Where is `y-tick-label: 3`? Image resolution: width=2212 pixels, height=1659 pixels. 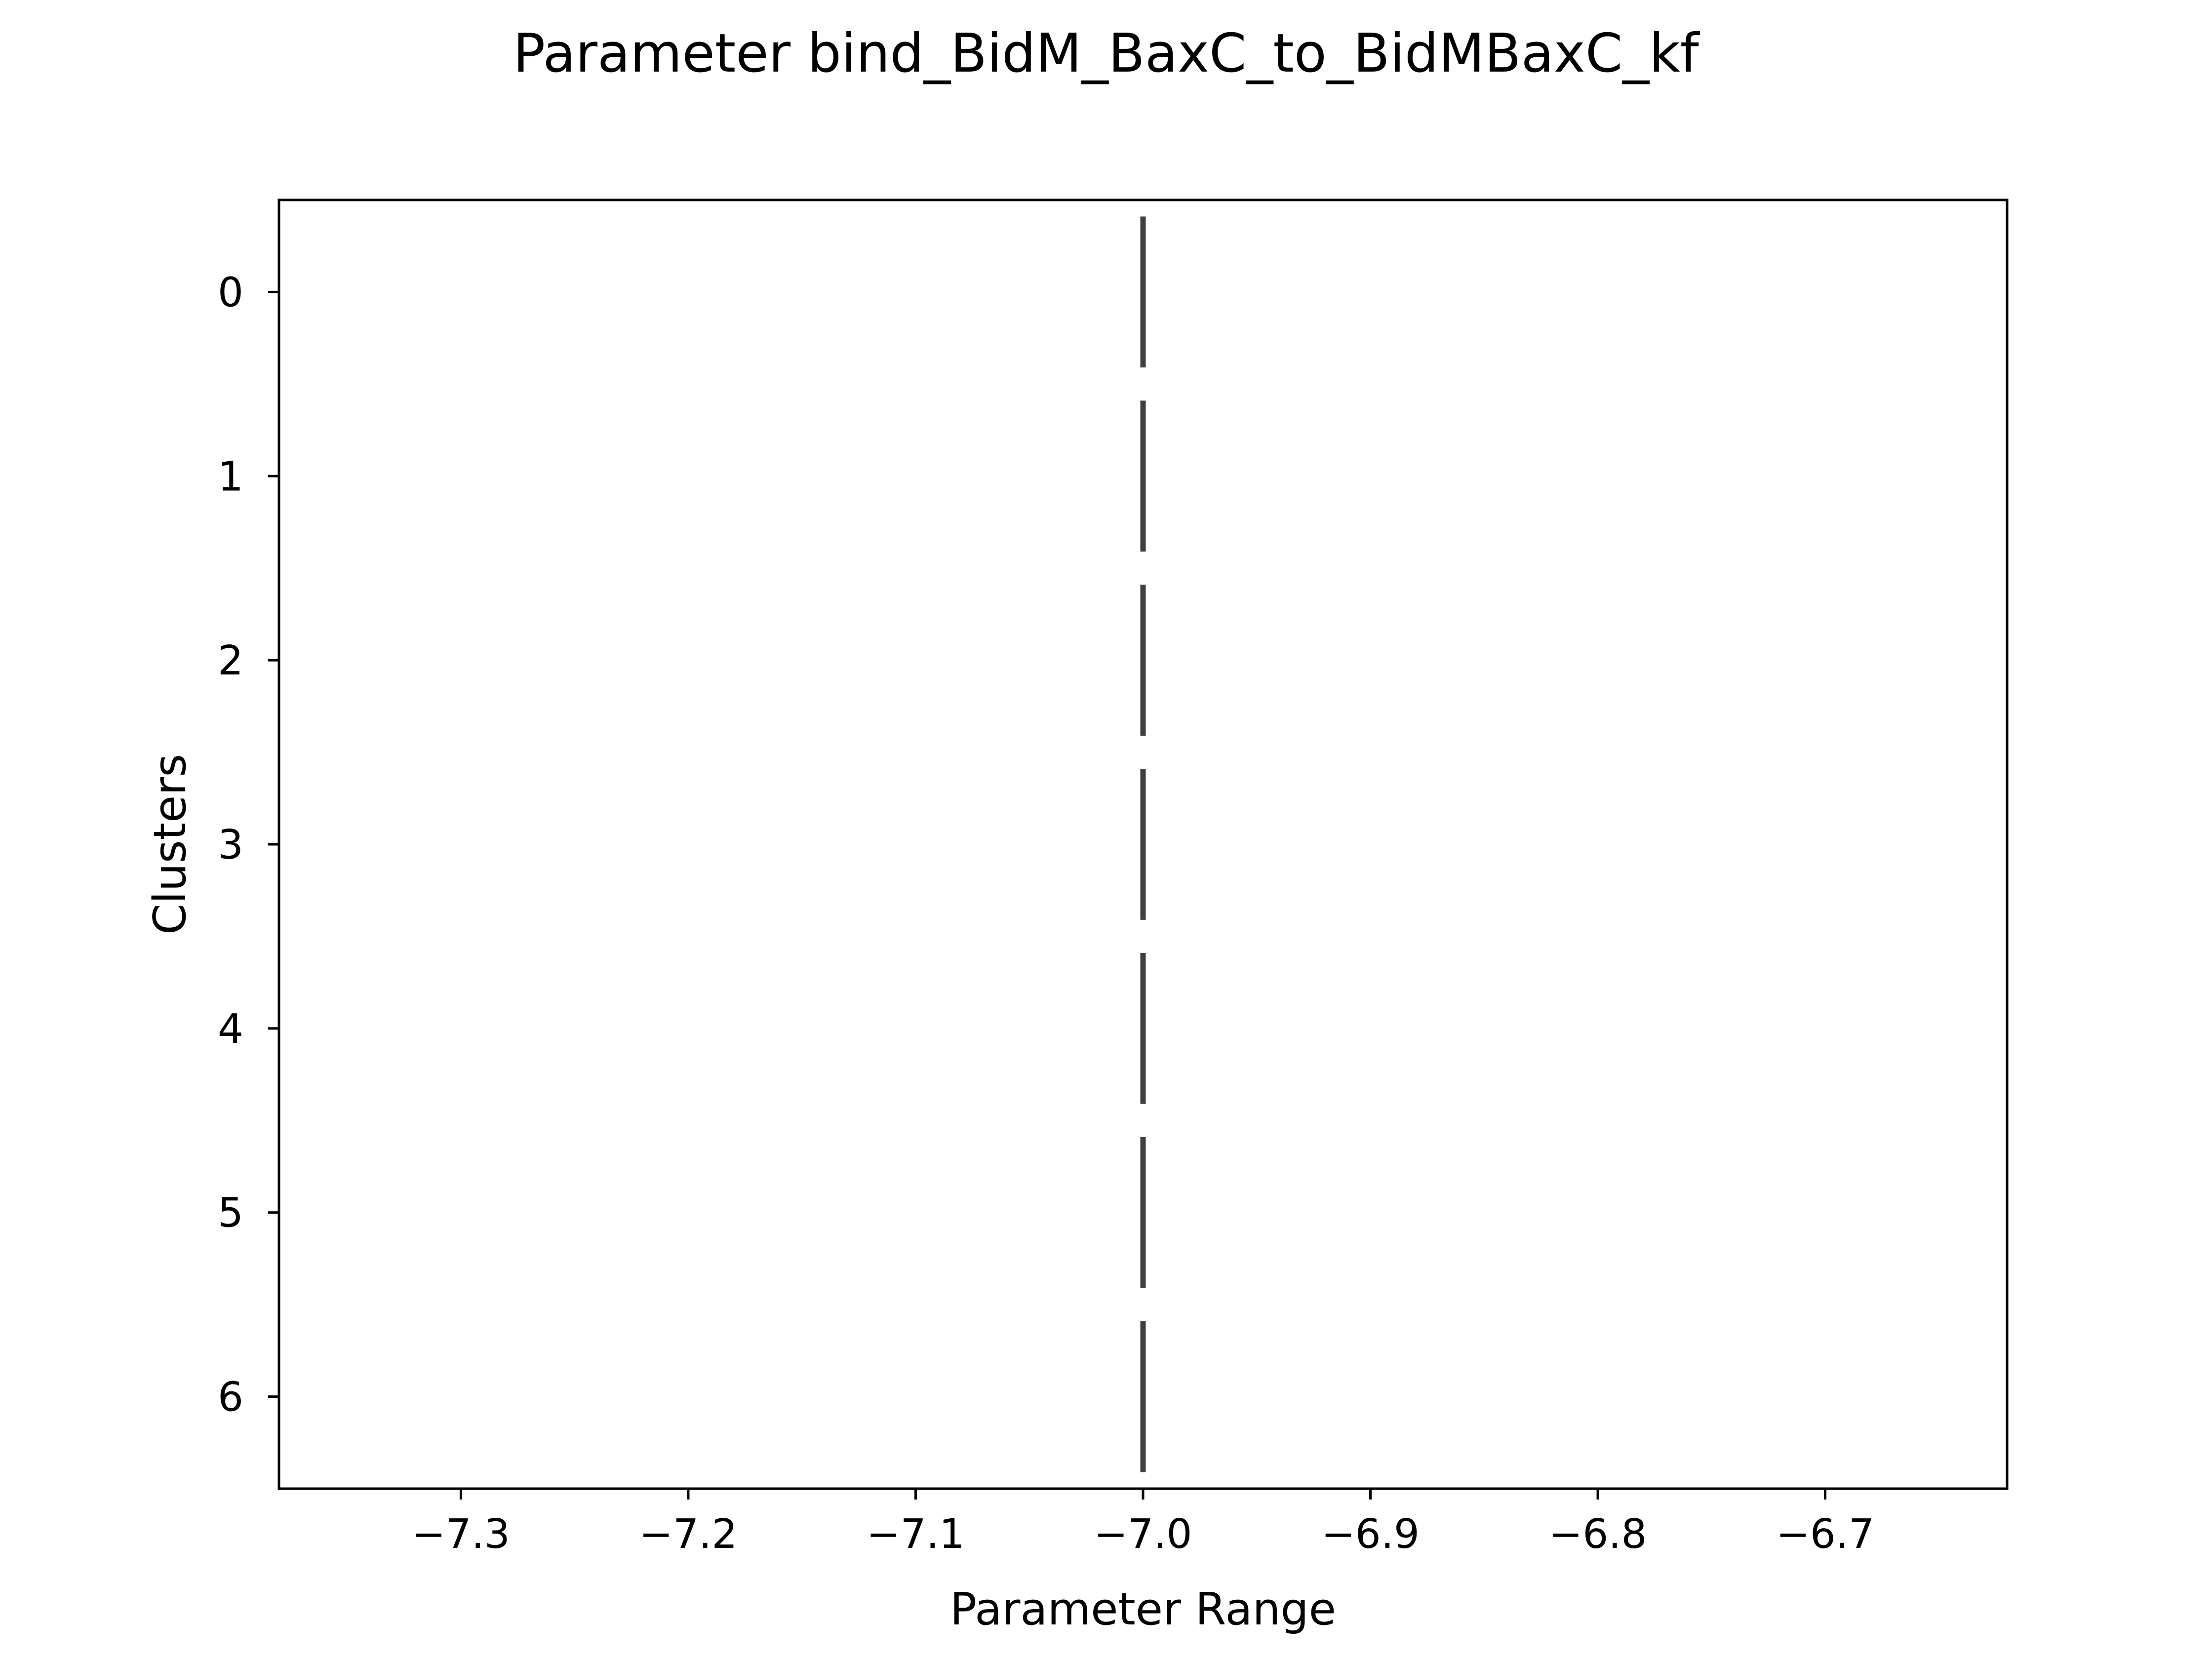
y-tick-label: 3 is located at coordinates (231, 846).